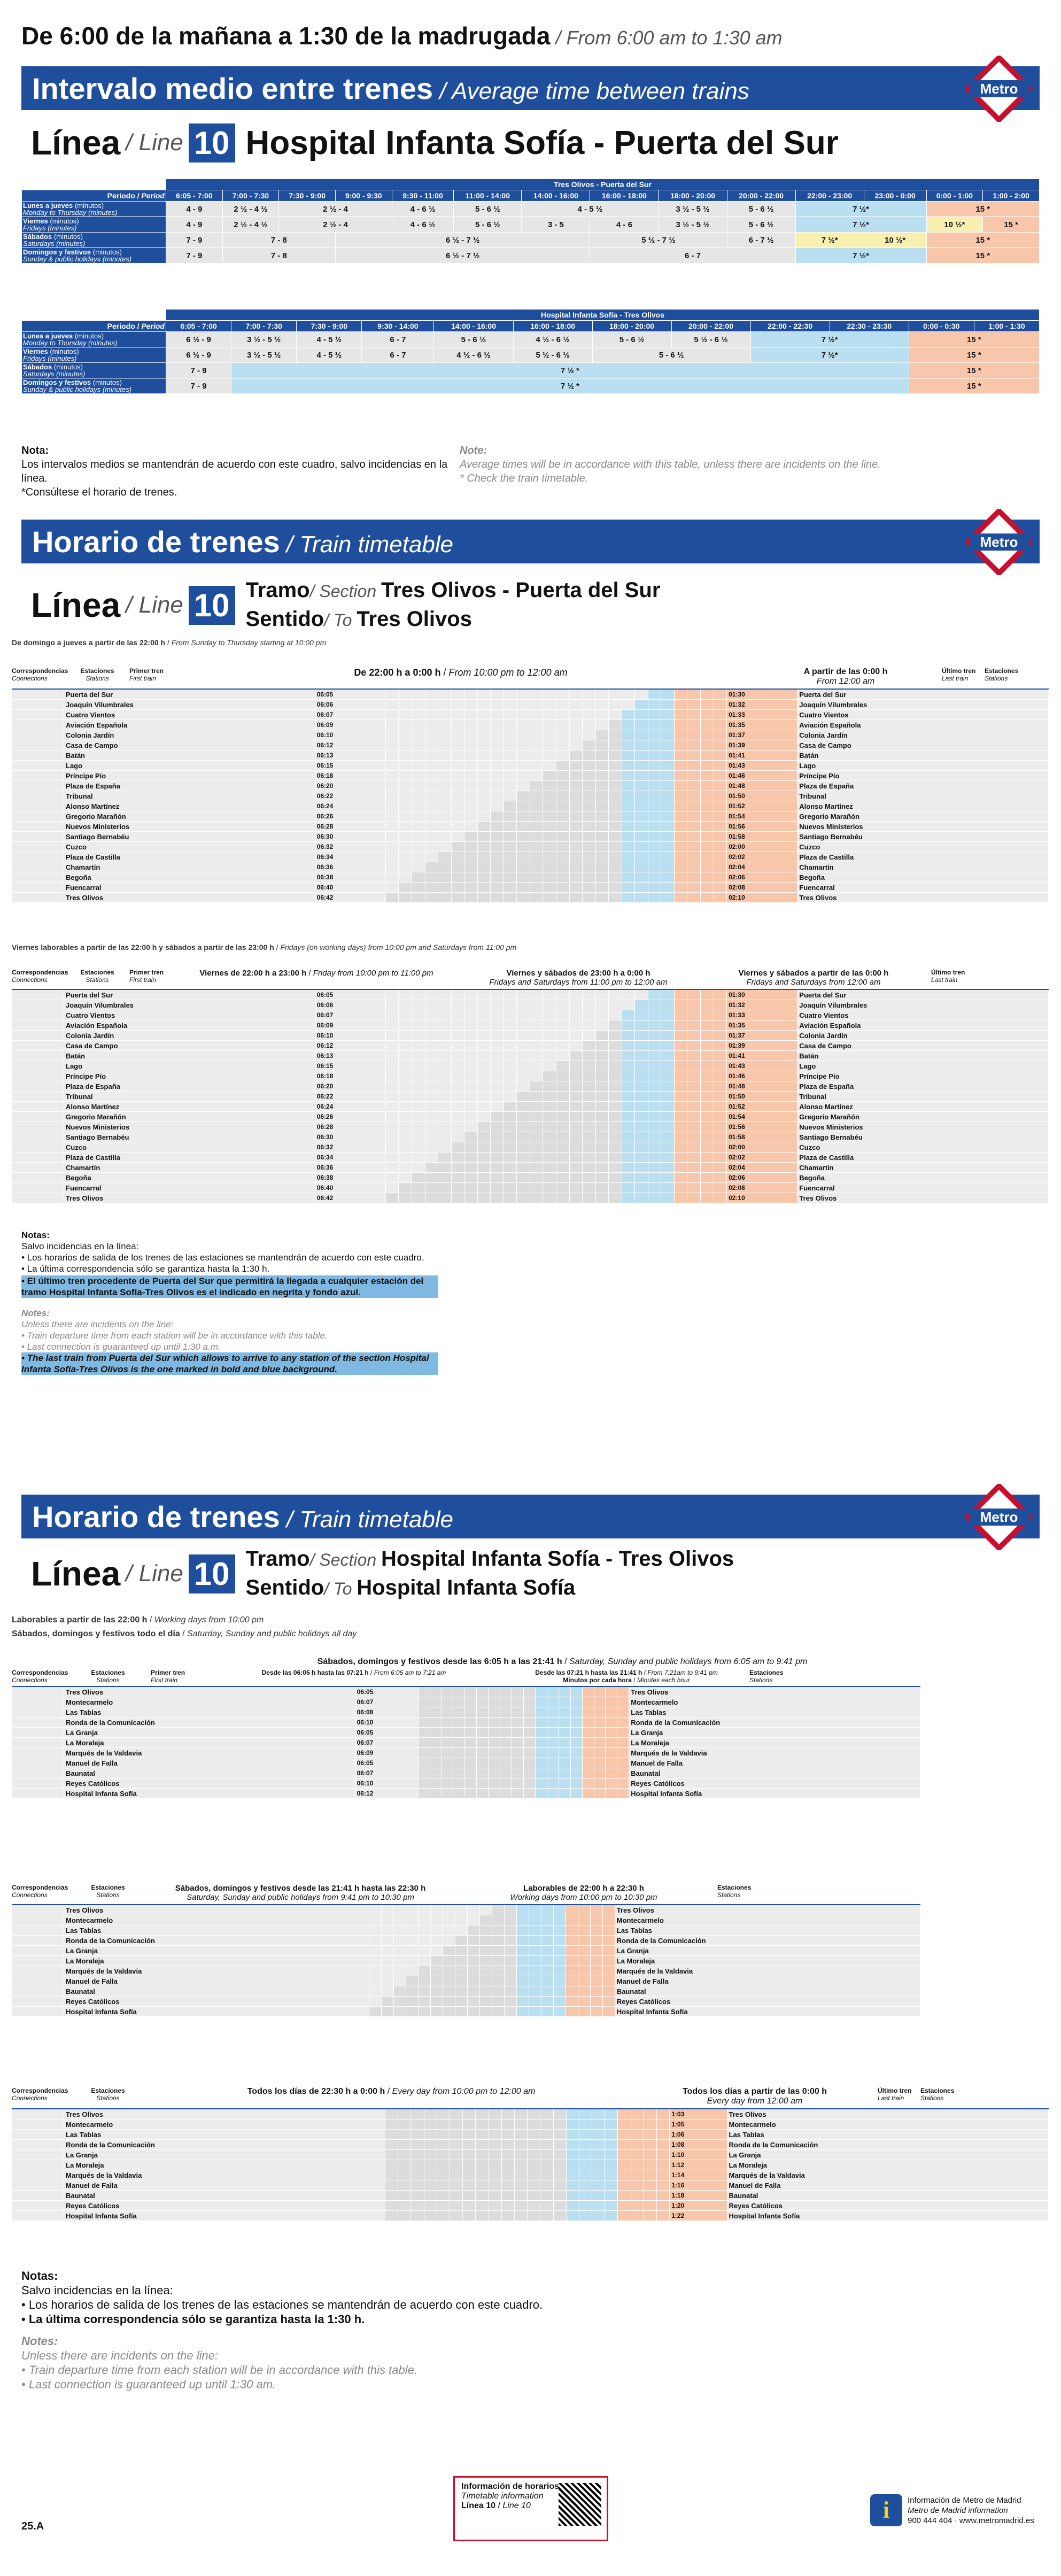 Image resolution: width=1061 pixels, height=2576 pixels. I want to click on table-row: Batán 06:13 01:41 Batán, so click(530, 755).